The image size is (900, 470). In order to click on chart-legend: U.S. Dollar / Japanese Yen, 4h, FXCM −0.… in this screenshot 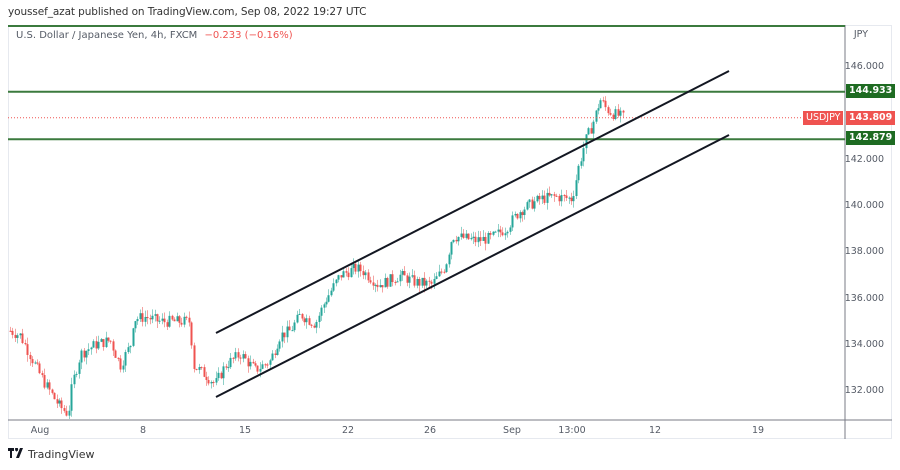, I will do `click(154, 35)`.